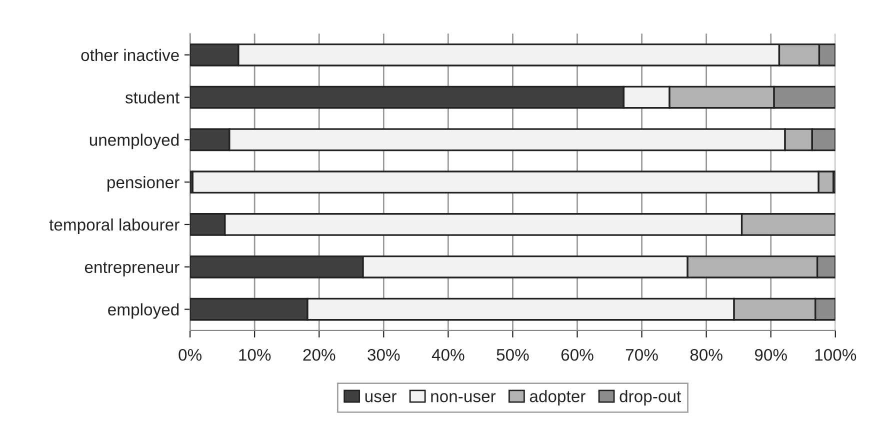  What do you see at coordinates (706, 354) in the screenshot?
I see `x-tick-label: 80%` at bounding box center [706, 354].